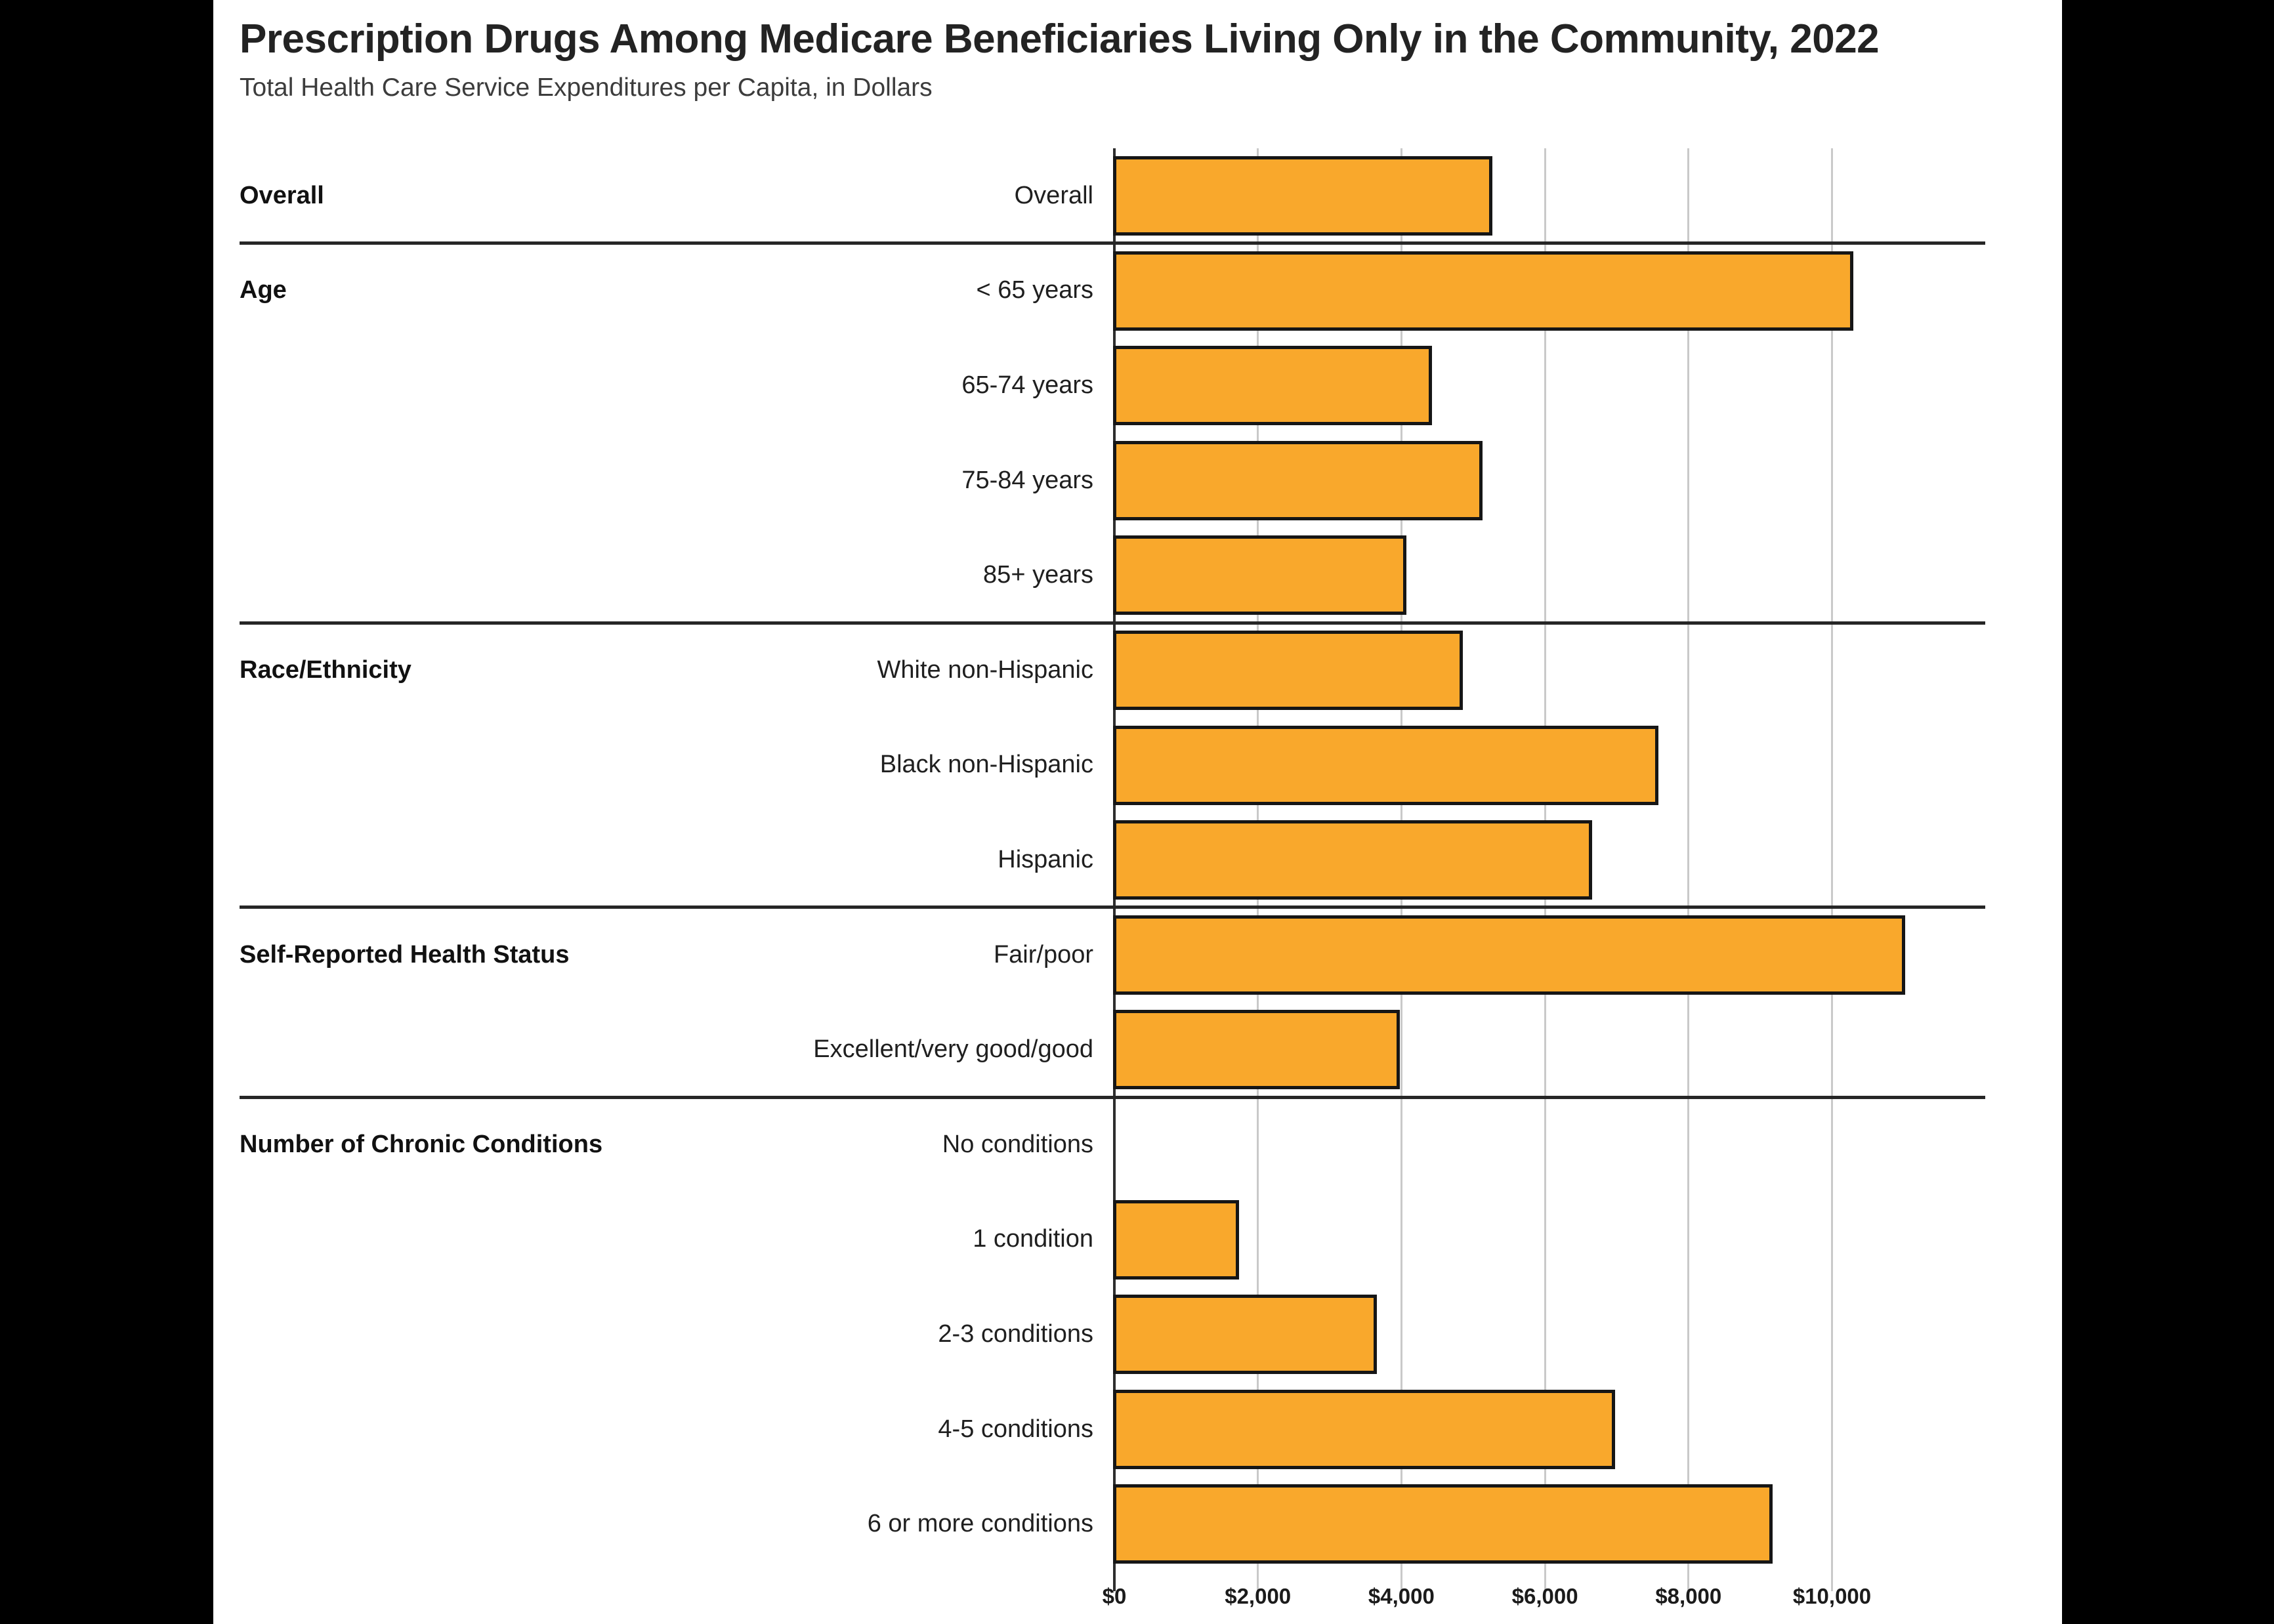  What do you see at coordinates (985, 670) in the screenshot?
I see `row-label: White non-Hispanic` at bounding box center [985, 670].